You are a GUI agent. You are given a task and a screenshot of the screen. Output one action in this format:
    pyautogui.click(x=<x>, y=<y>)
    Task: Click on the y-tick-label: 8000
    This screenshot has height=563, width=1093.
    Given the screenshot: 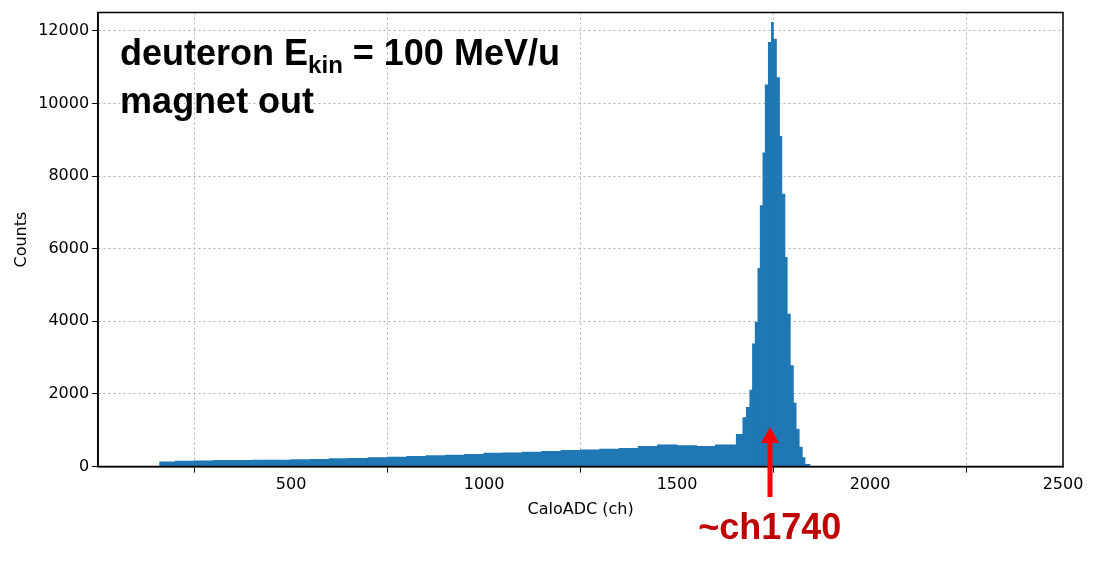 What is the action you would take?
    pyautogui.click(x=69, y=175)
    